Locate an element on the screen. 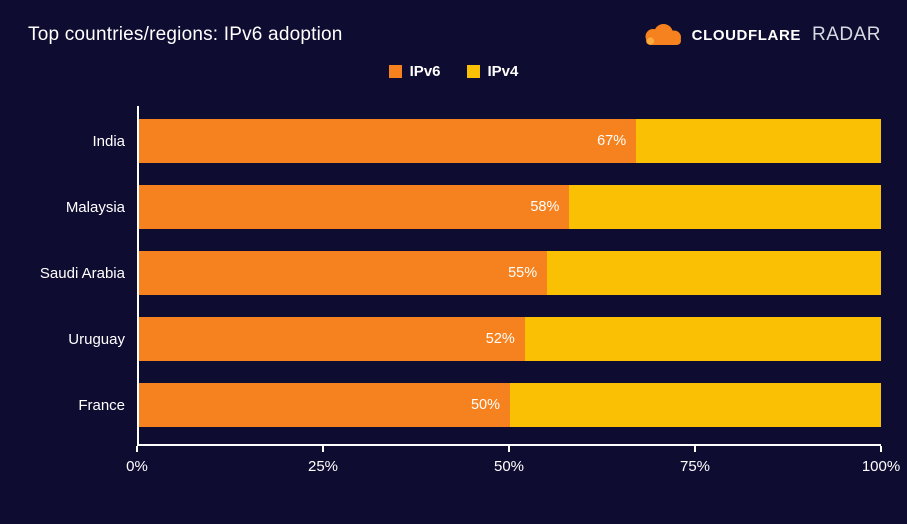 The image size is (907, 524). category-label: France is located at coordinates (101, 405).